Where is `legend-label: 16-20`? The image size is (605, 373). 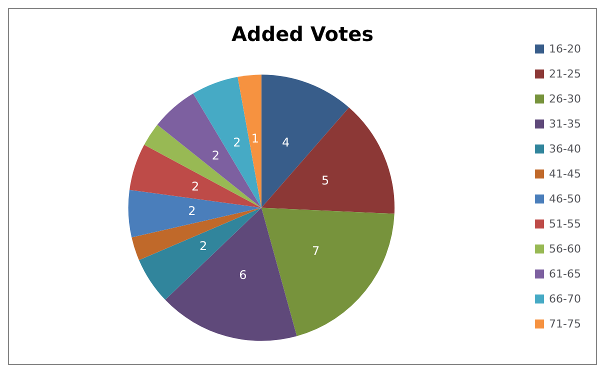
legend-label: 16-20 is located at coordinates (565, 49).